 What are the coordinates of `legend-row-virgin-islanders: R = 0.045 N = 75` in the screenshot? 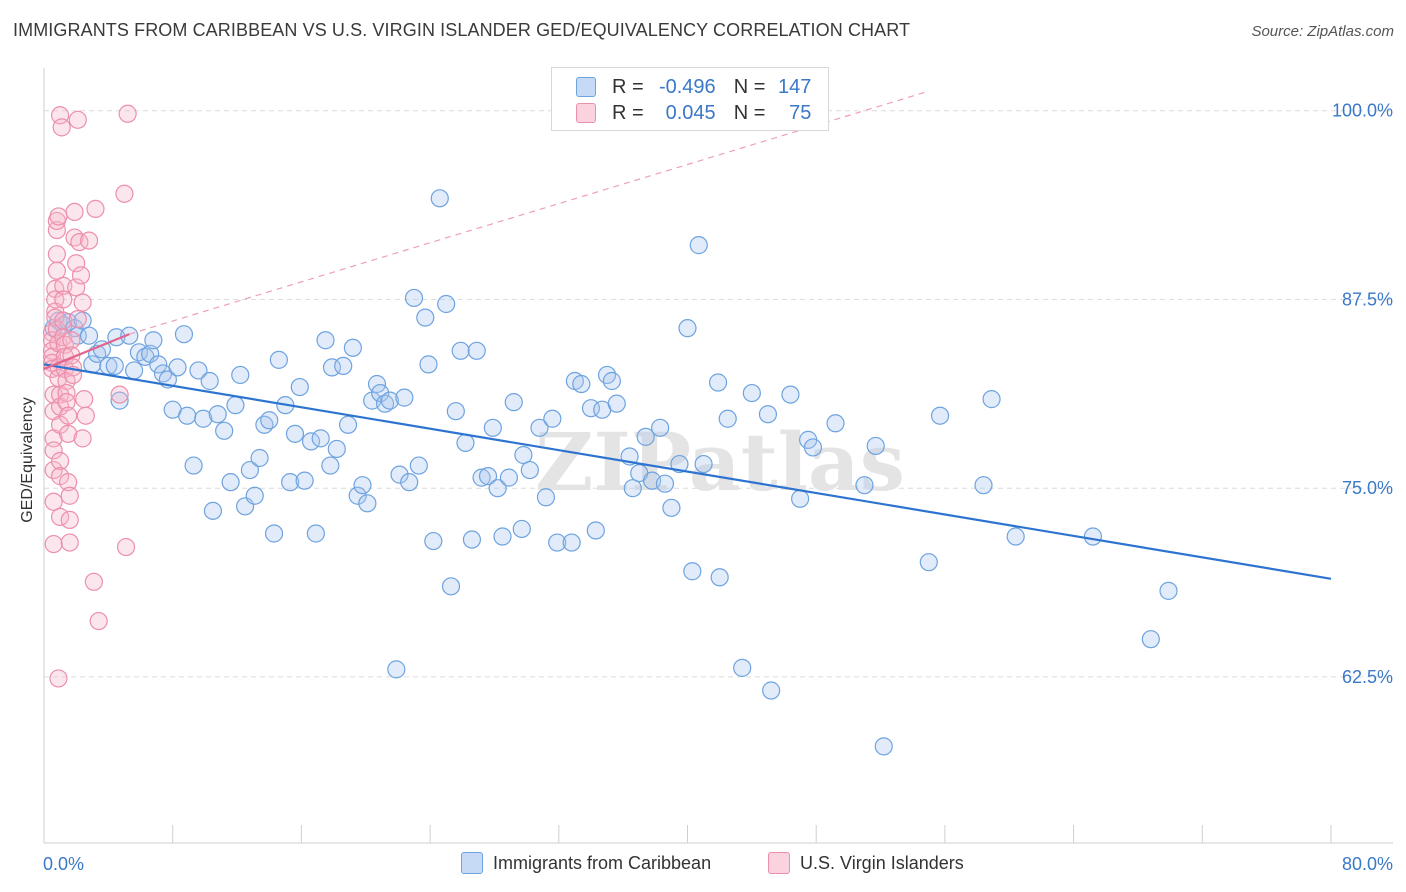 It's located at (693, 113).